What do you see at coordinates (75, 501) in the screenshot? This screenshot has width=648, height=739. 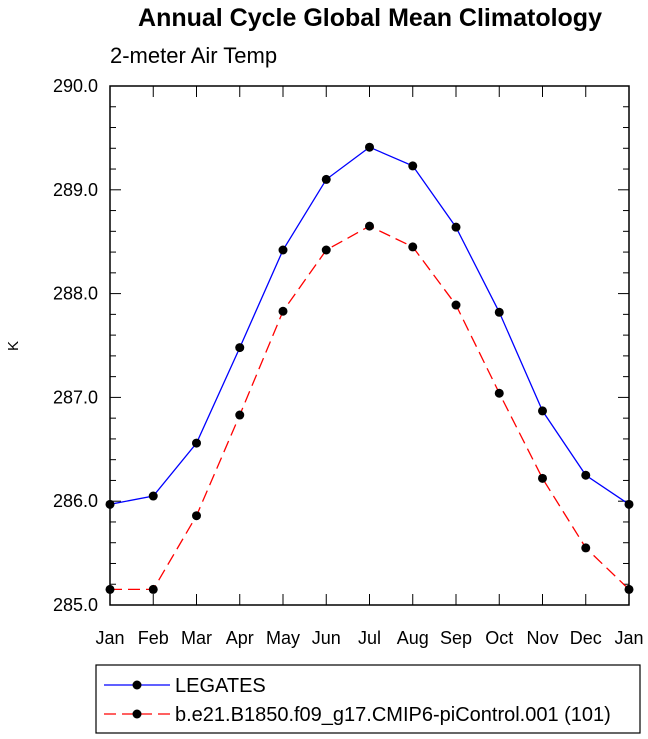 I see `y-tick-label: 286.0` at bounding box center [75, 501].